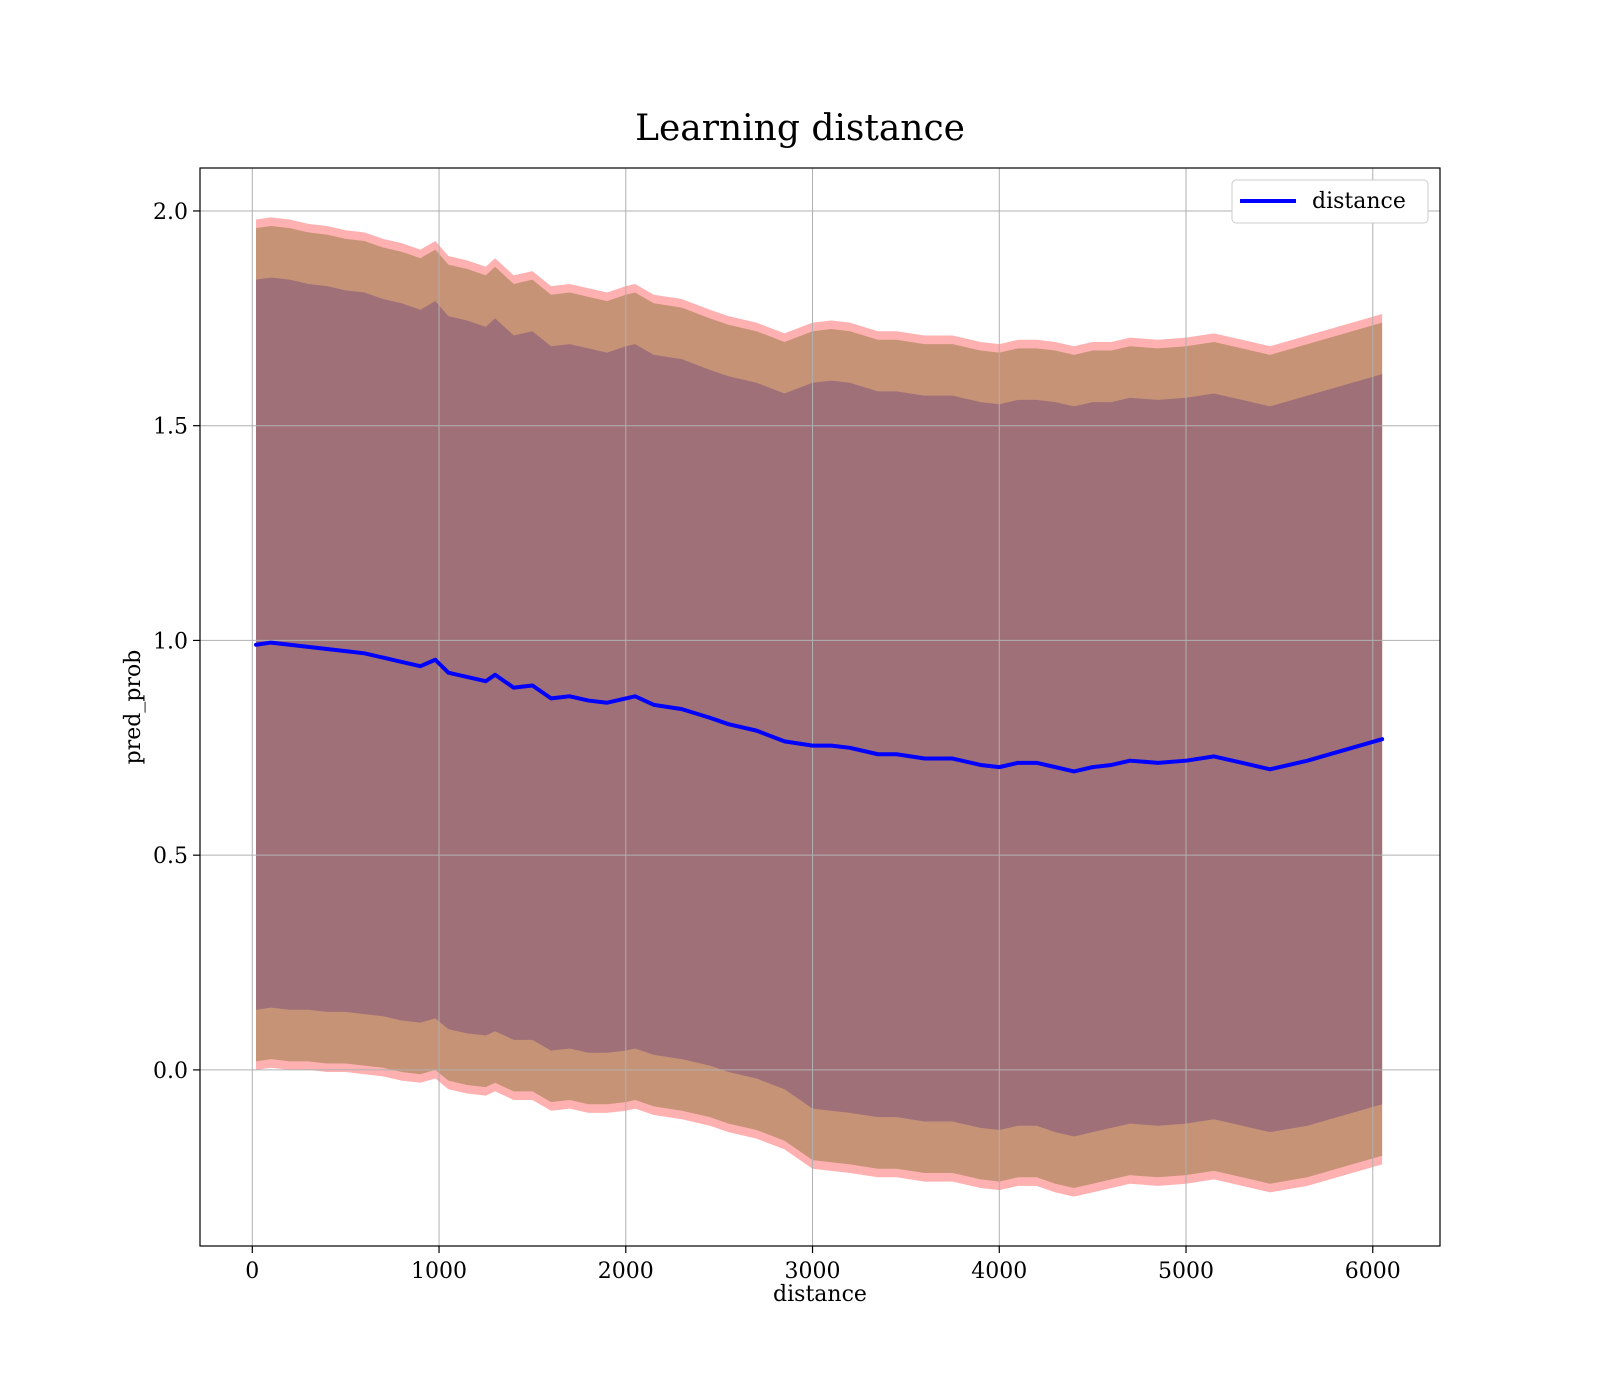  Describe the element at coordinates (133, 707) in the screenshot. I see `y-axis-title: pred_prob` at that location.